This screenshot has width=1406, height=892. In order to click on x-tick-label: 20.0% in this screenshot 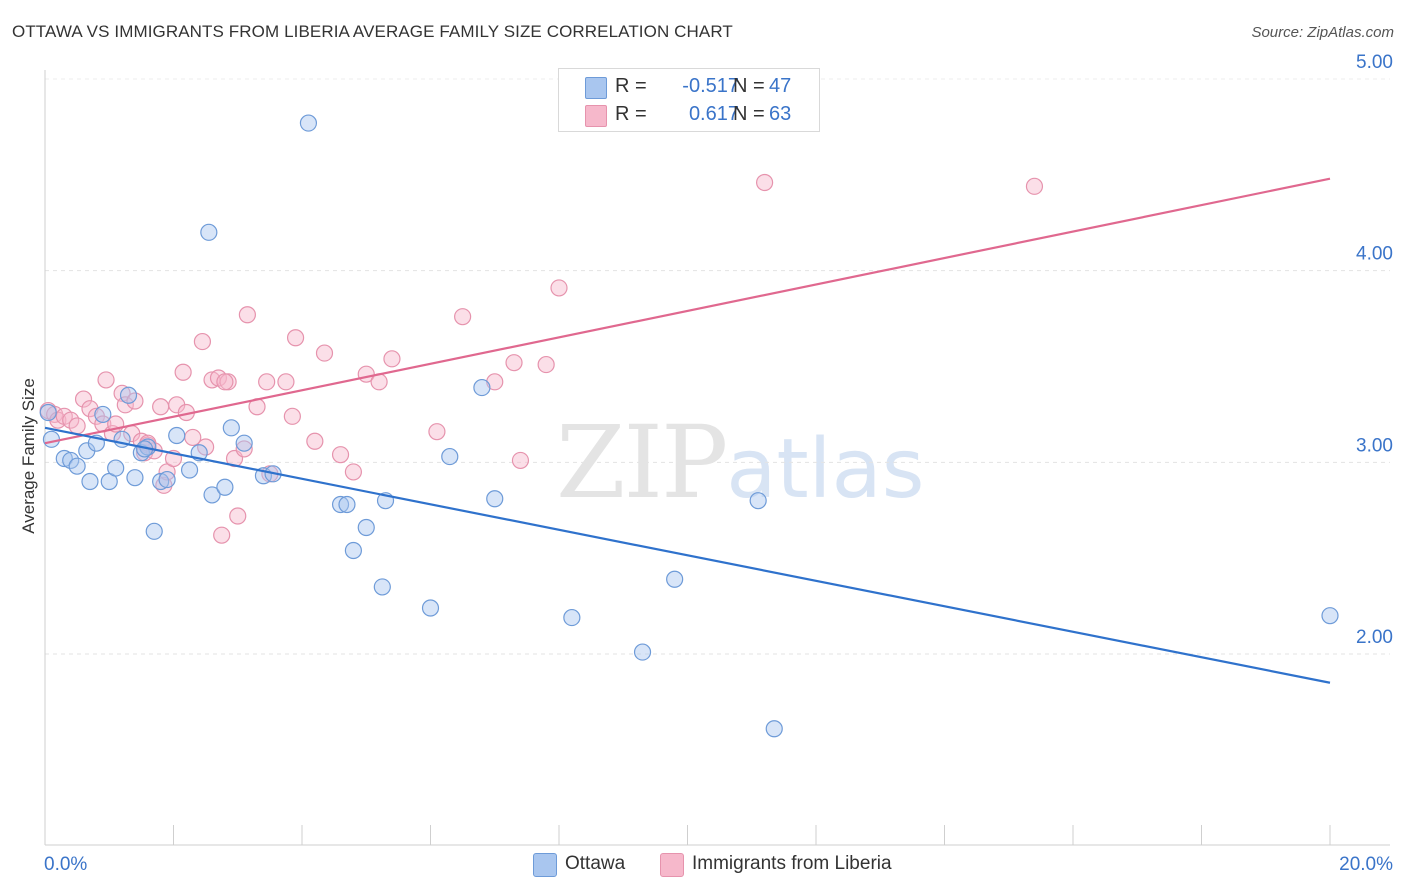, I will do `click(1366, 864)`.